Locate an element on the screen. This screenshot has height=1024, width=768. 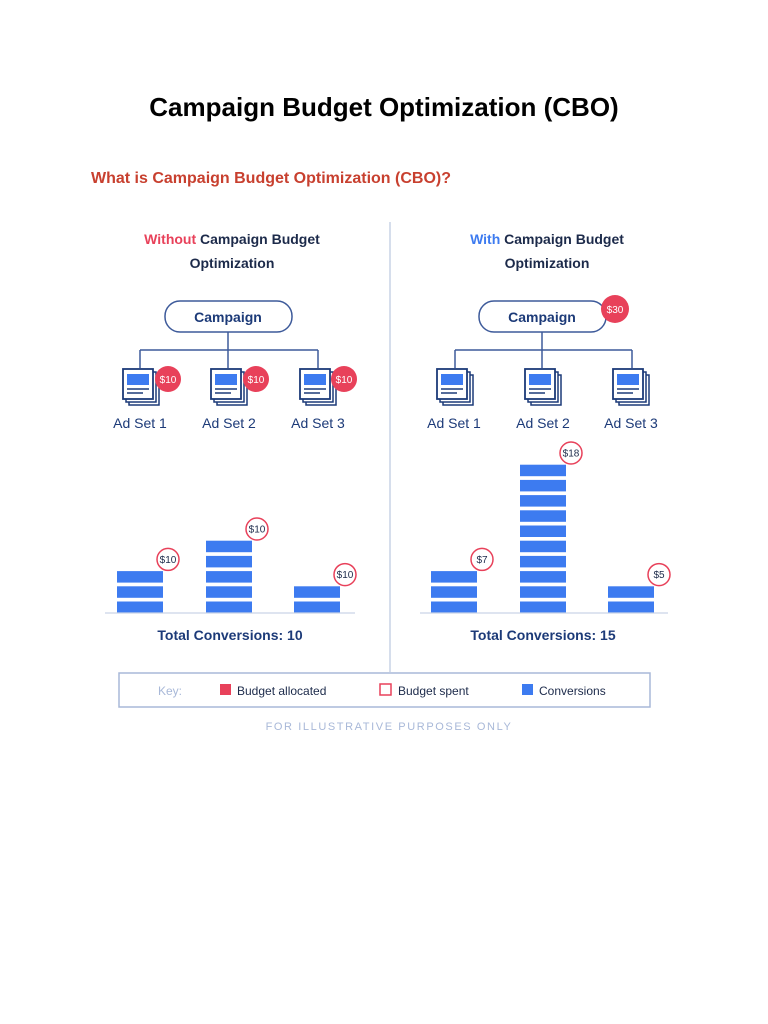
right-adset2-spent-label: $18 is located at coordinates (571, 454).